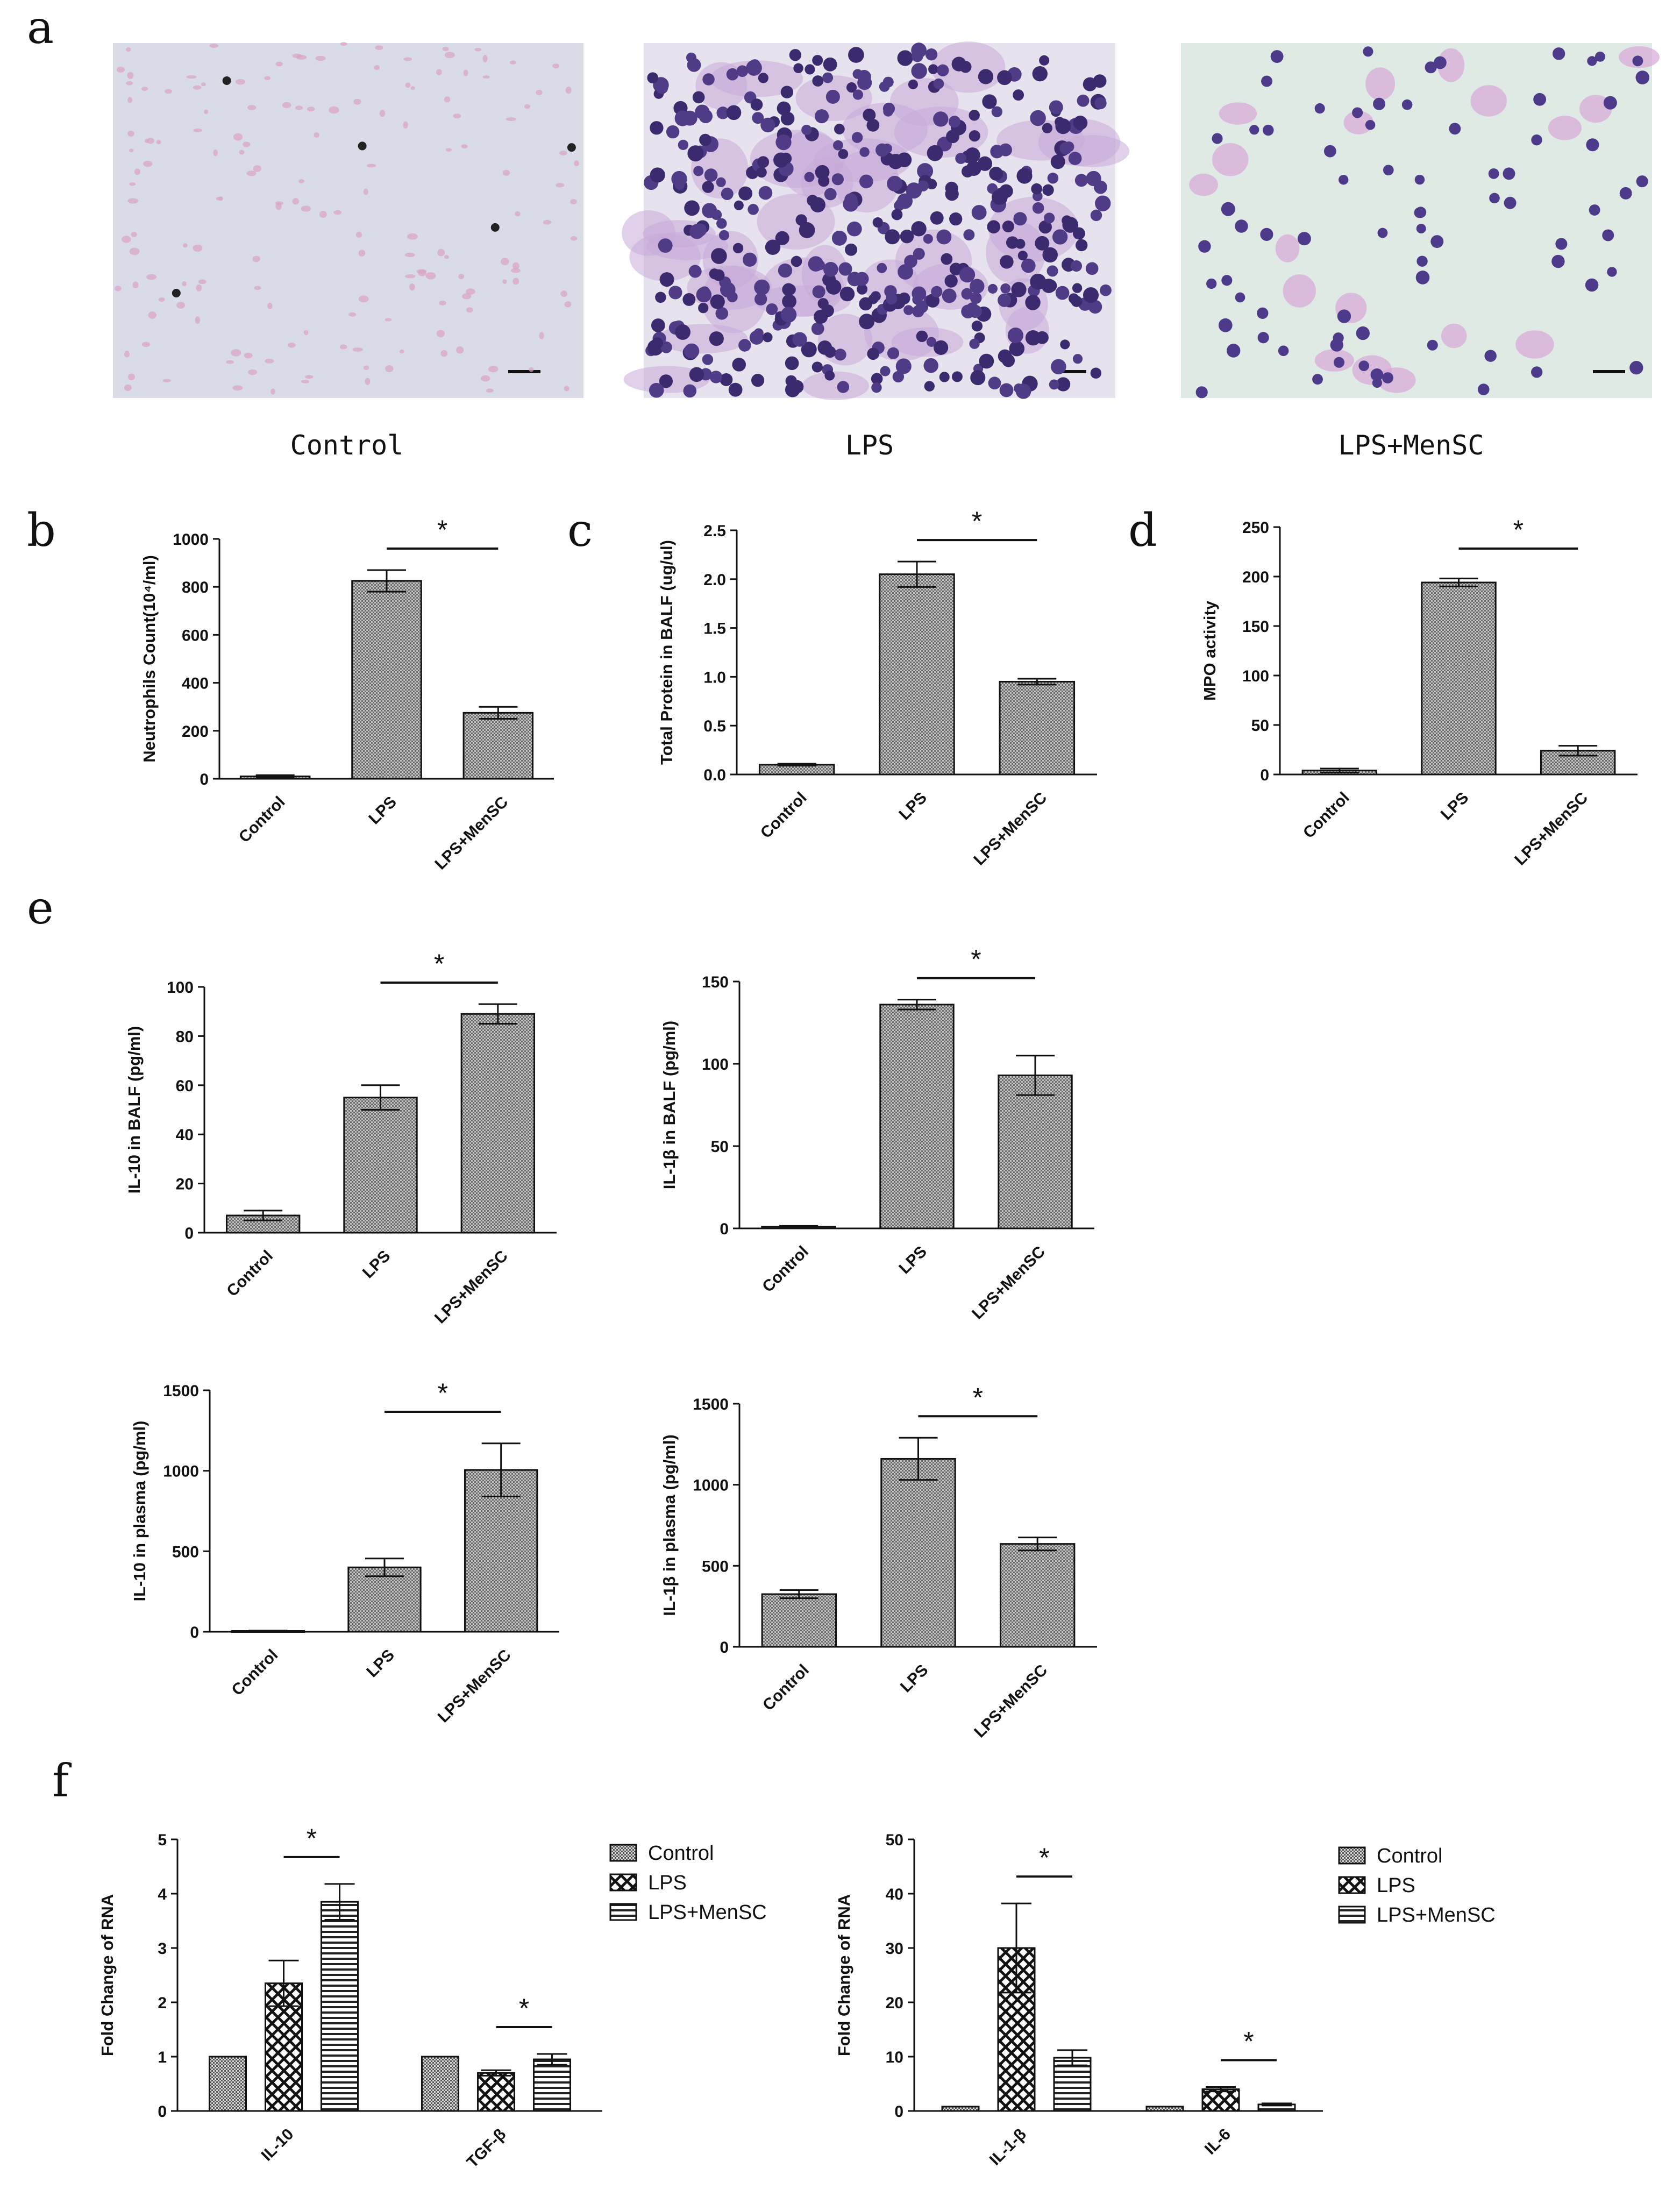  What do you see at coordinates (714, 629) in the screenshot?
I see `y-tick-label: 1.5` at bounding box center [714, 629].